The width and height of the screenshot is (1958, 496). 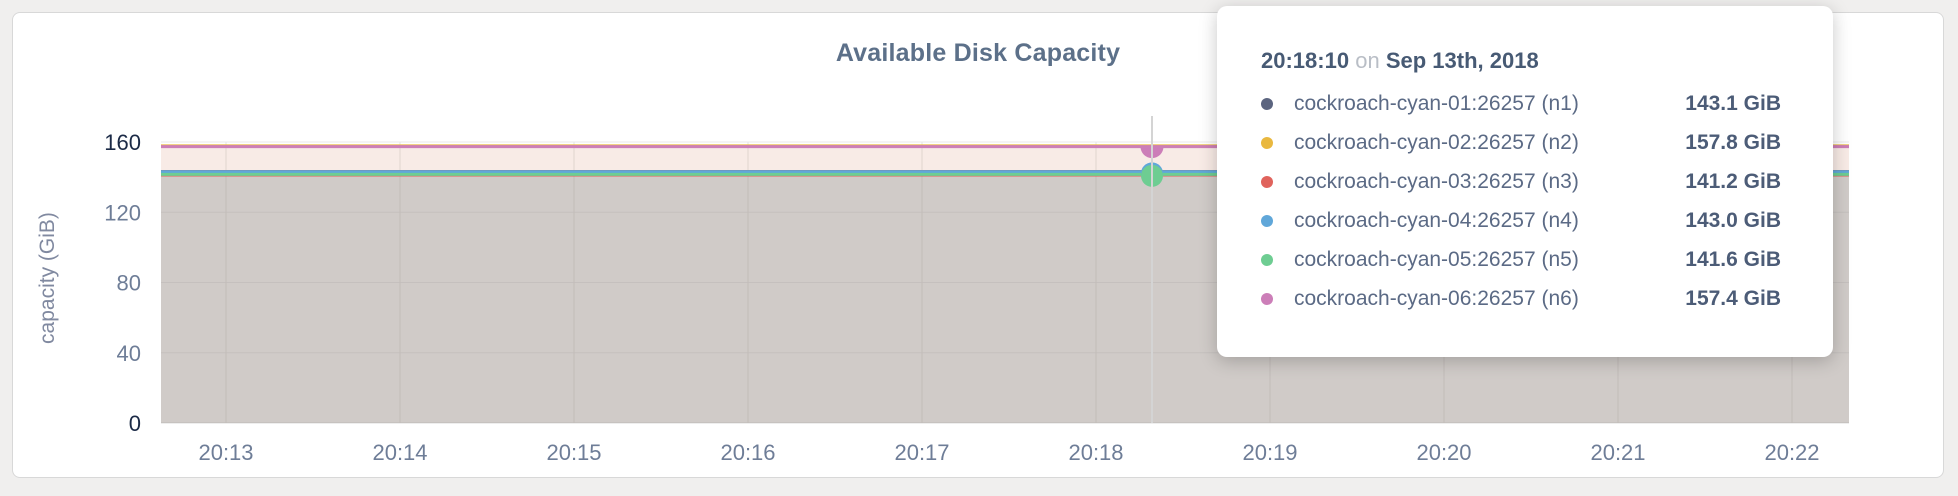 I want to click on x-axis-tick-label: 20:22, so click(x=1791, y=452).